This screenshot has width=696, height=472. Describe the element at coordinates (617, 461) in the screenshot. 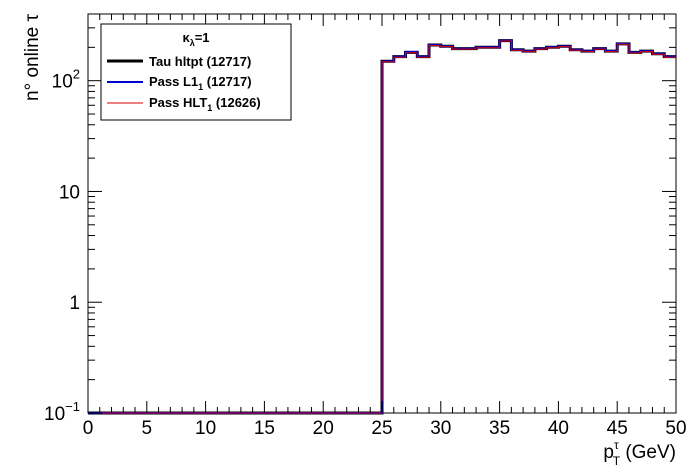

I see `x-axis-title-sub: T` at that location.